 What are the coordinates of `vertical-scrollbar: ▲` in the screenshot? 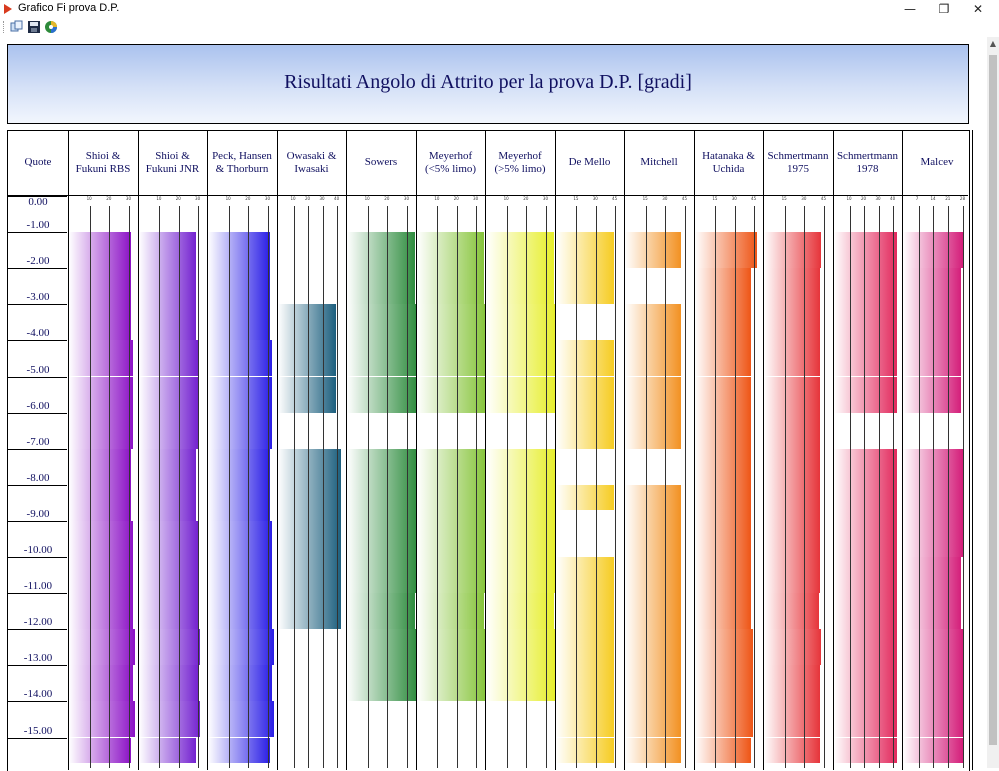 It's located at (993, 402).